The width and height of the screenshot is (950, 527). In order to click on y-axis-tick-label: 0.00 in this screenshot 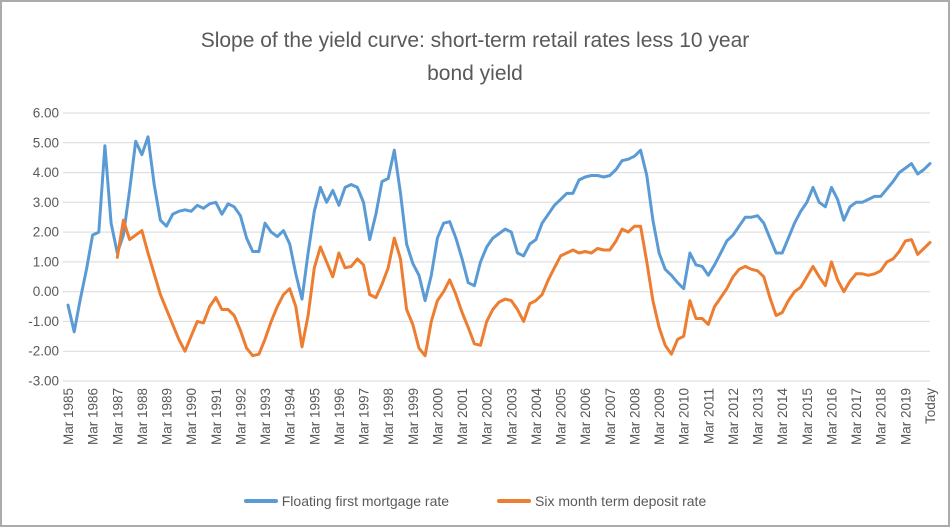, I will do `click(46, 291)`.